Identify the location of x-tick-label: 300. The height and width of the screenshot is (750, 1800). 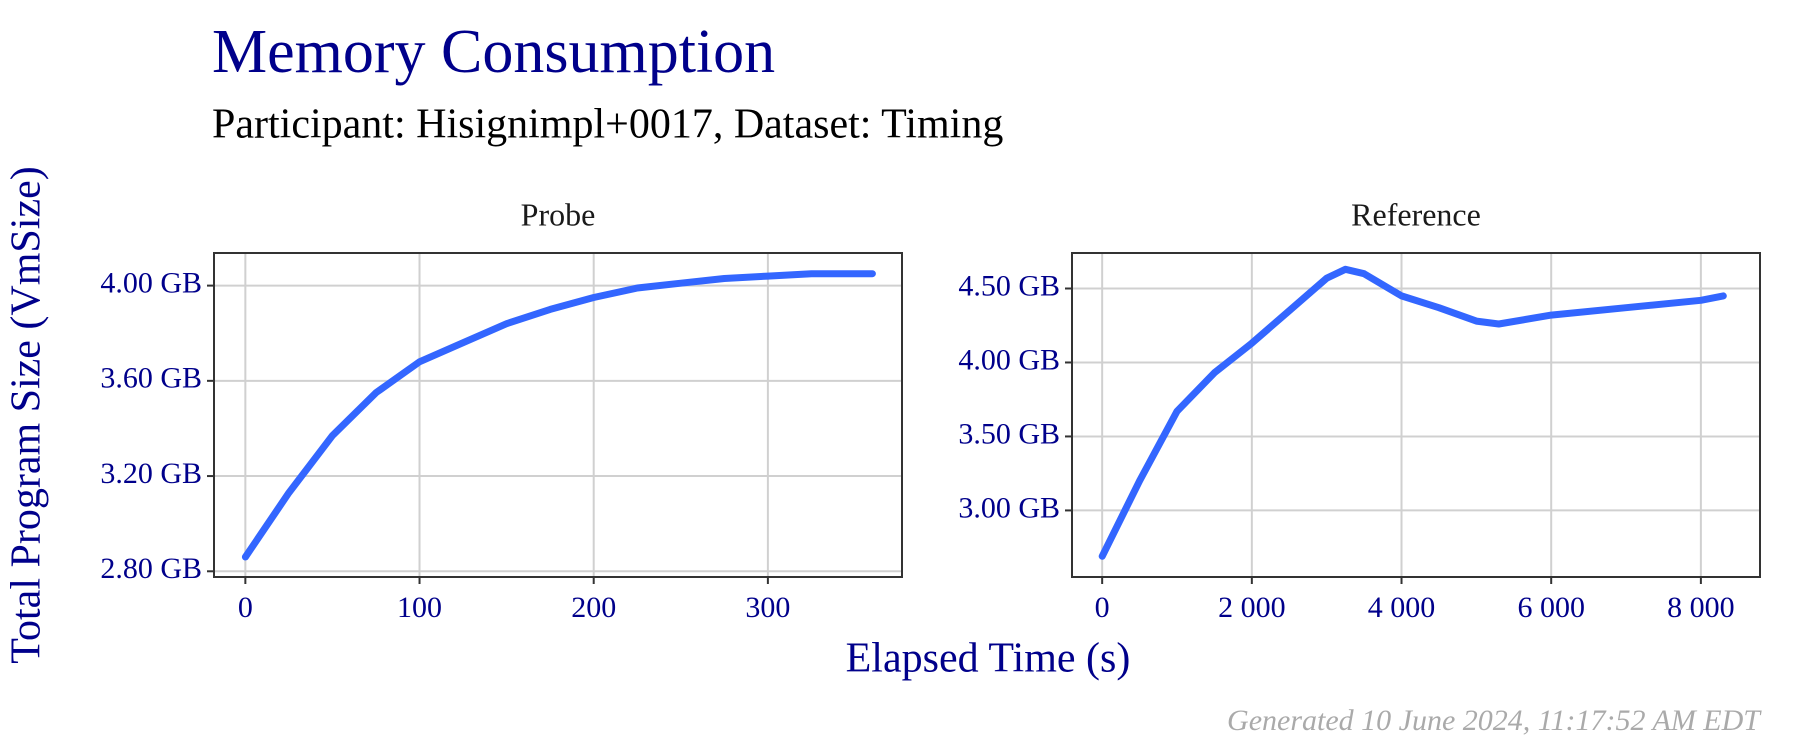
(767, 607).